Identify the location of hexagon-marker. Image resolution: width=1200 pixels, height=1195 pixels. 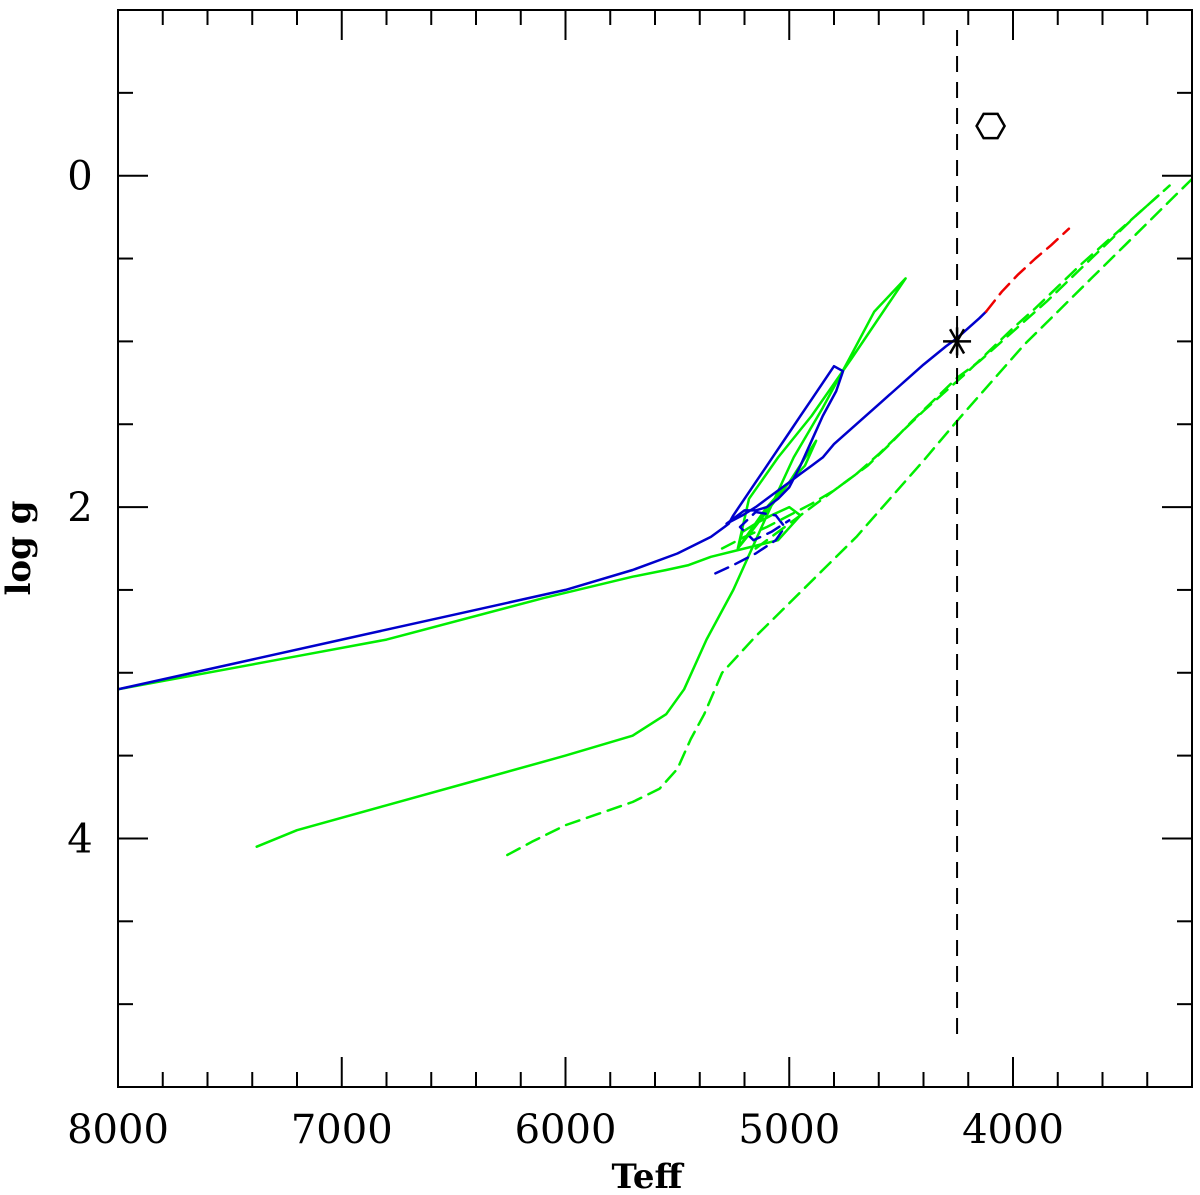
(991, 126).